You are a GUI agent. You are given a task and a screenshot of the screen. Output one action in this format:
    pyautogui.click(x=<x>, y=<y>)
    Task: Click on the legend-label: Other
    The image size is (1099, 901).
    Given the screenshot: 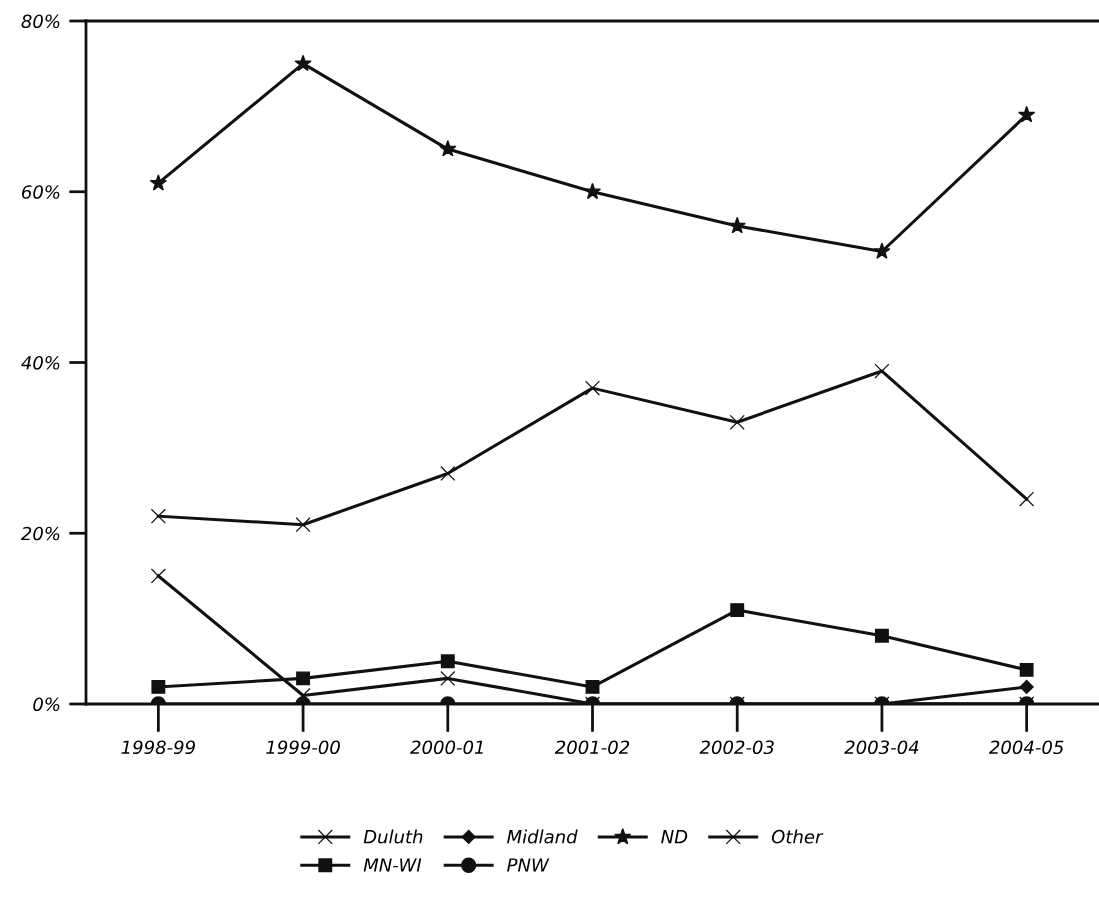 What is the action you would take?
    pyautogui.click(x=797, y=836)
    